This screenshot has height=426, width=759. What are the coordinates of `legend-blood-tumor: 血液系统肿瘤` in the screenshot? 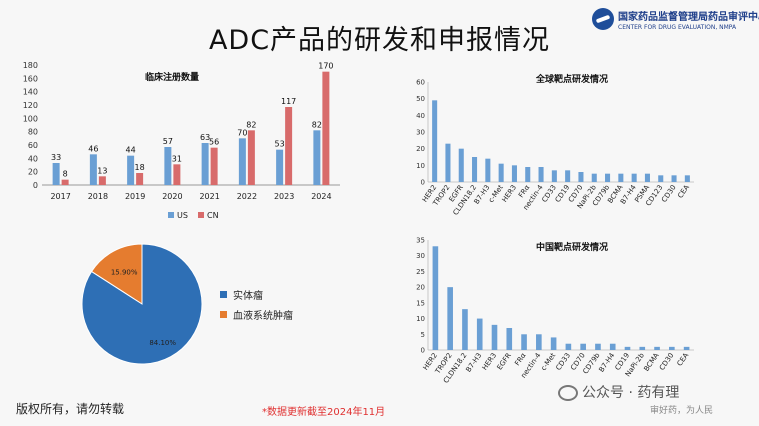 It's located at (256, 314).